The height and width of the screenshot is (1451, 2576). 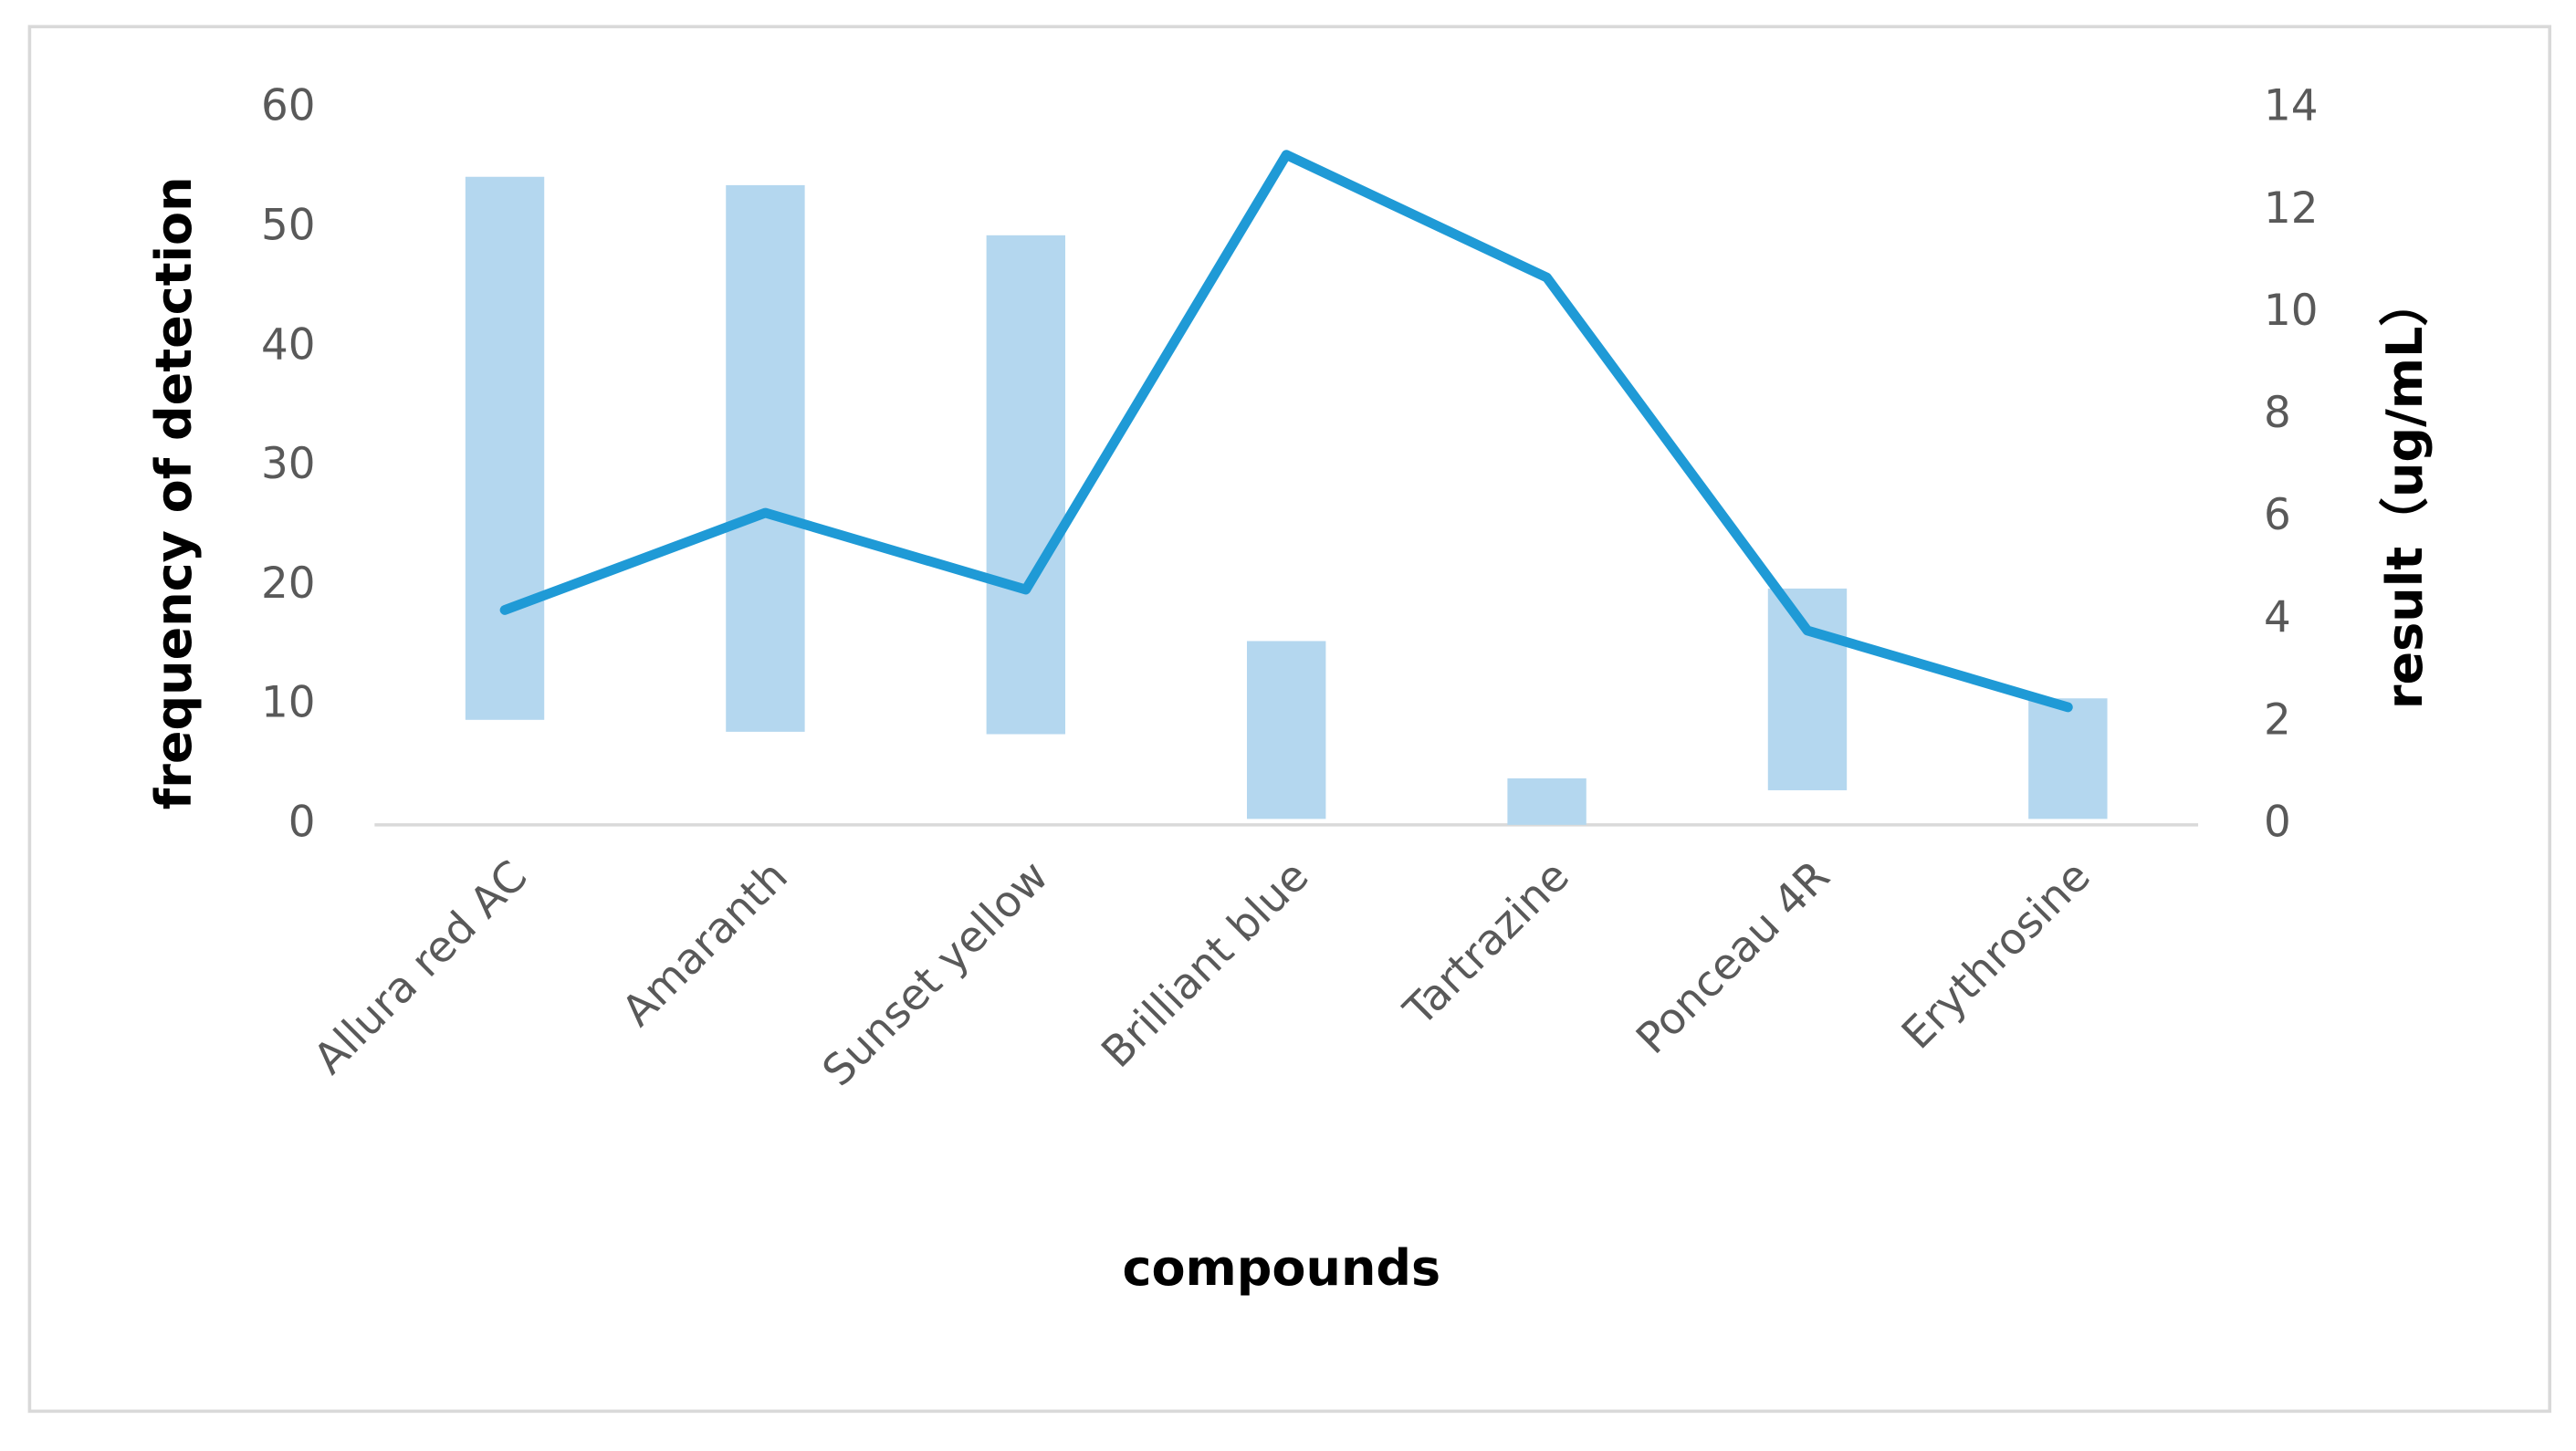 What do you see at coordinates (2278, 720) in the screenshot?
I see `y2-tick-label: 2` at bounding box center [2278, 720].